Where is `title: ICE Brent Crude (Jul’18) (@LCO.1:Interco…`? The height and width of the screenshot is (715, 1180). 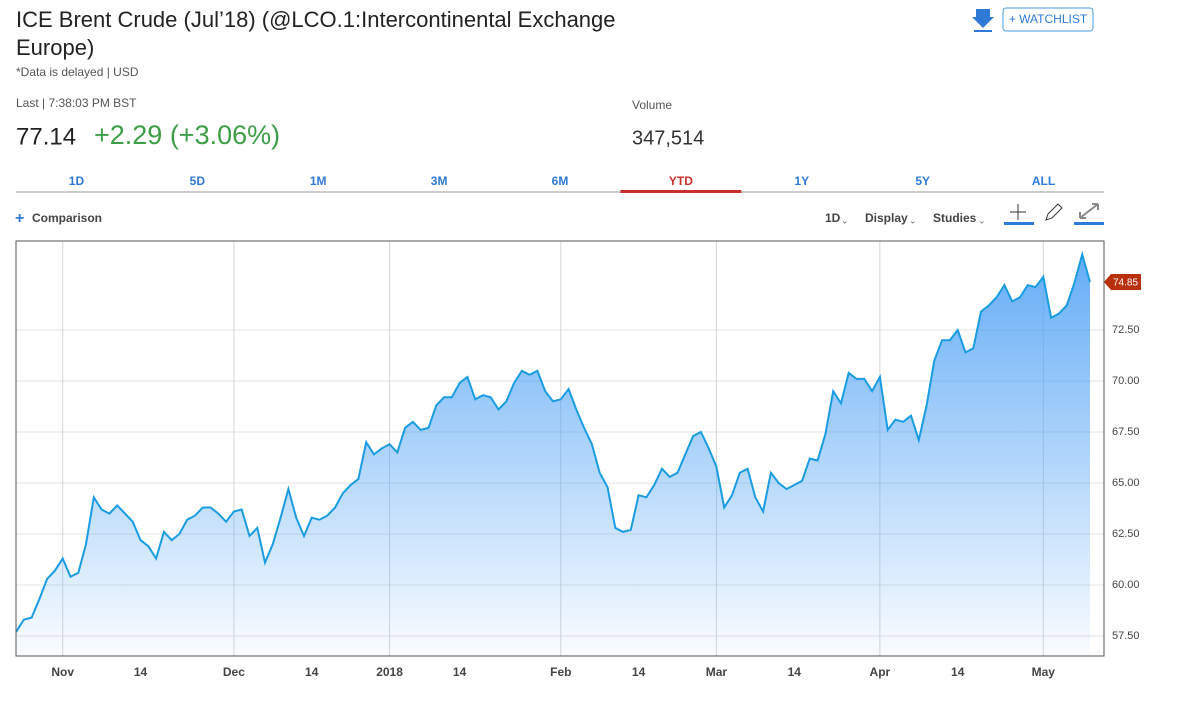
title: ICE Brent Crude (Jul’18) (@LCO.1:Interco… is located at coordinates (316, 19).